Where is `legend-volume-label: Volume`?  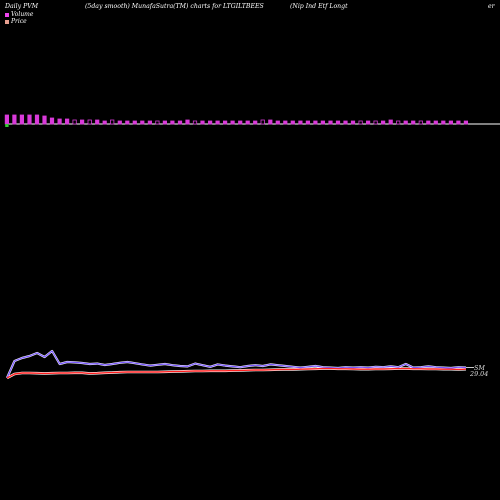
legend-volume-label: Volume is located at coordinates (22, 14).